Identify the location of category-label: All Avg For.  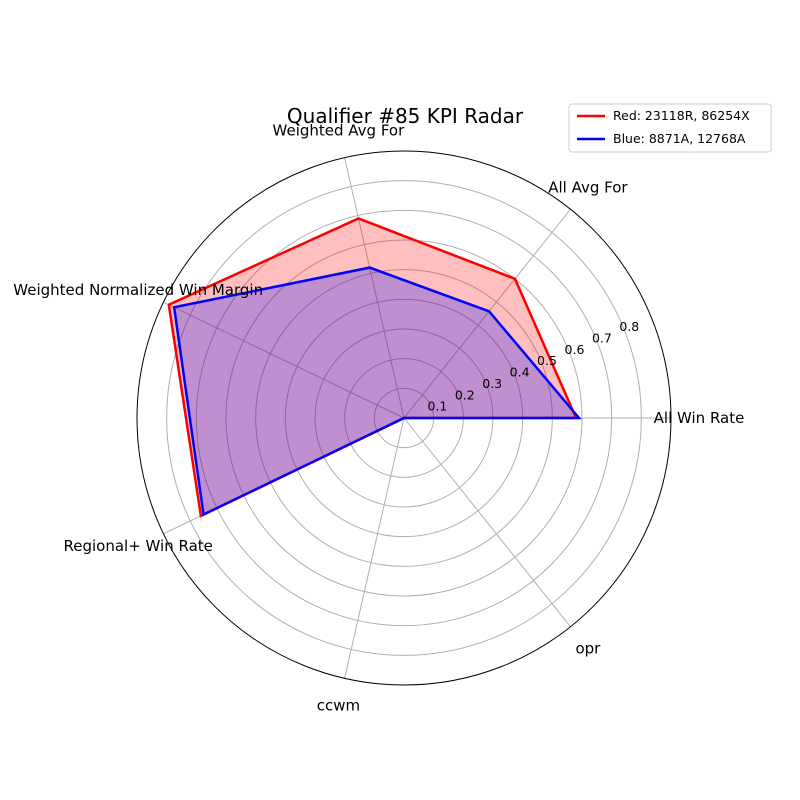
(588, 187).